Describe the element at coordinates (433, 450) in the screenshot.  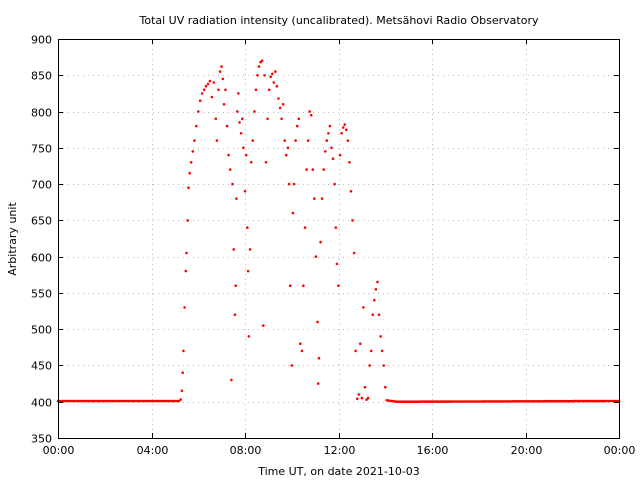
I see `x-tick-label: 16:00` at that location.